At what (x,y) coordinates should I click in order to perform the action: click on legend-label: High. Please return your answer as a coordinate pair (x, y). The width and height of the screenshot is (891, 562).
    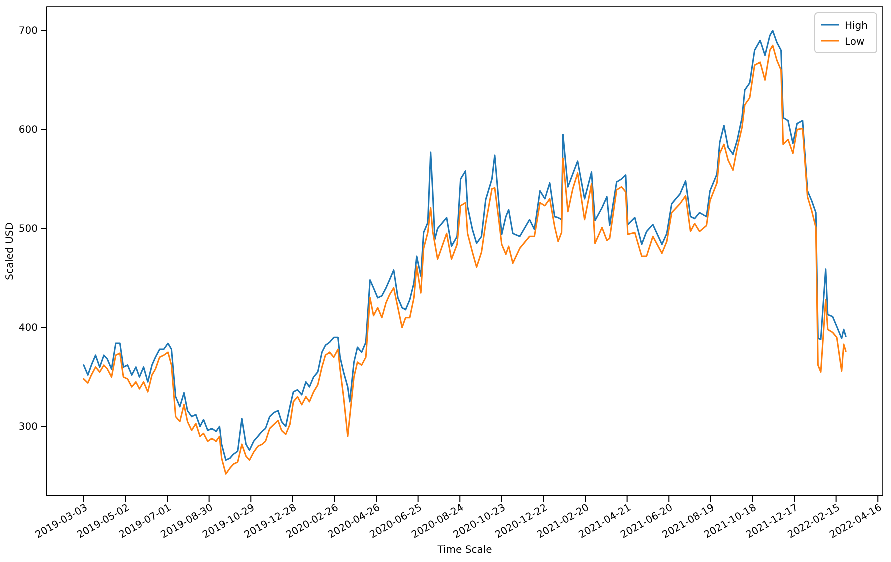
    Looking at the image, I should click on (856, 26).